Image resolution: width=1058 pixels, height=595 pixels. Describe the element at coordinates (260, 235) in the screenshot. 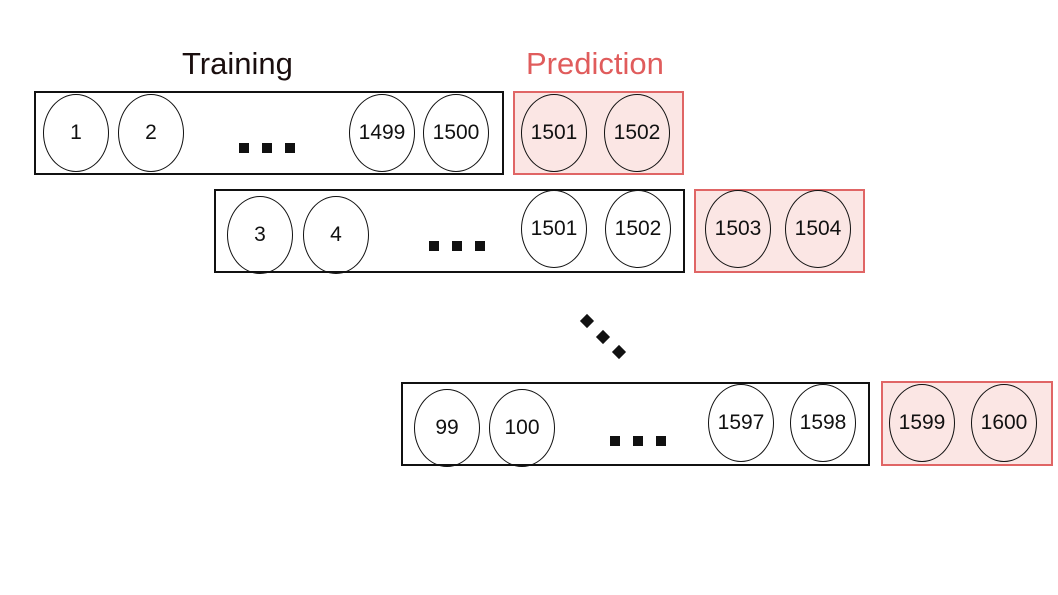

I see `sample-circle: 3` at that location.